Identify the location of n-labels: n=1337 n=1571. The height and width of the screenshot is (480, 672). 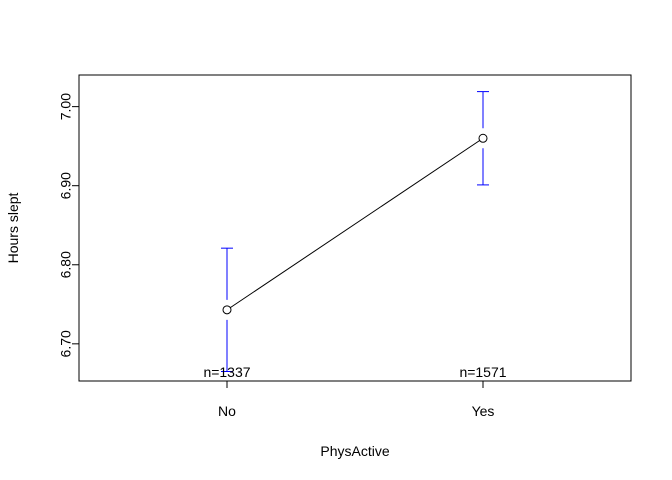
(354, 372).